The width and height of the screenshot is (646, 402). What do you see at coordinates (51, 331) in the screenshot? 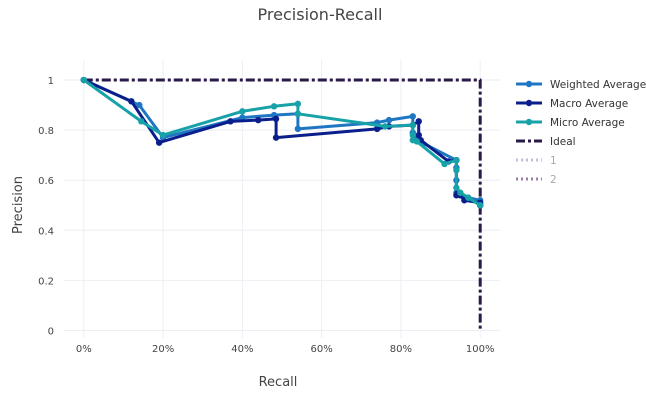
I see `y-tick-label: 0` at bounding box center [51, 331].